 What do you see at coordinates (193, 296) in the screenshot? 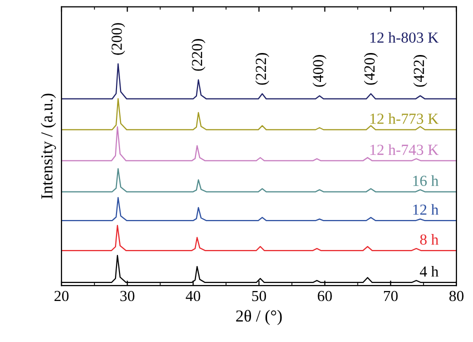
I see `x-tick-label: 40` at bounding box center [193, 296].